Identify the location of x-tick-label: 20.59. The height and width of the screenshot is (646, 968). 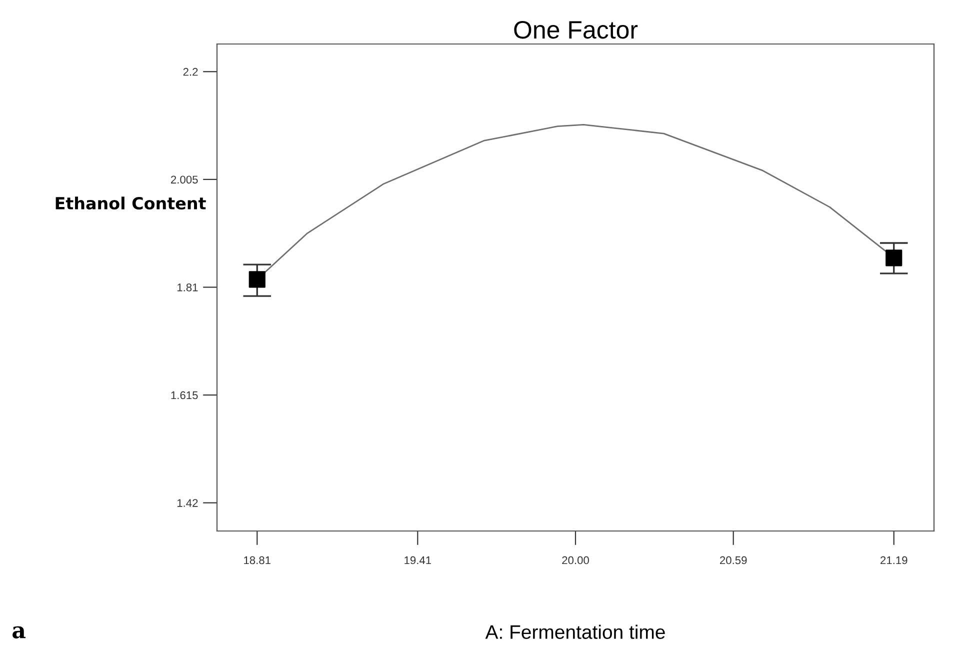
(733, 560).